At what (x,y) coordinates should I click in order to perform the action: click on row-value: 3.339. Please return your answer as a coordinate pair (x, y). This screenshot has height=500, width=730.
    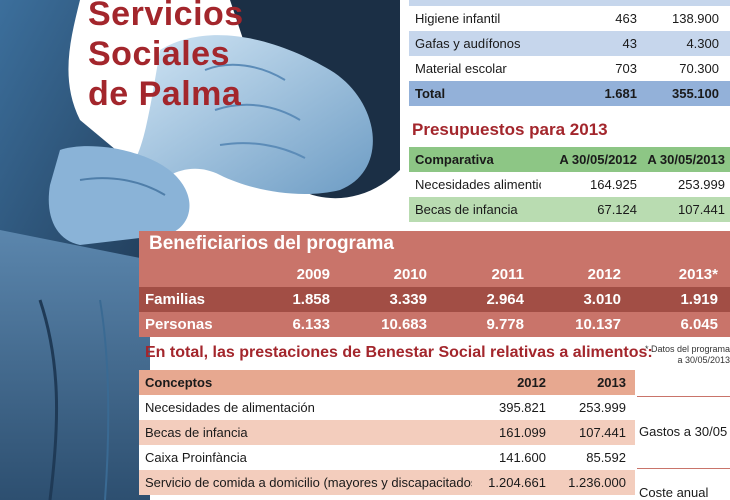
    Looking at the image, I should click on (408, 299).